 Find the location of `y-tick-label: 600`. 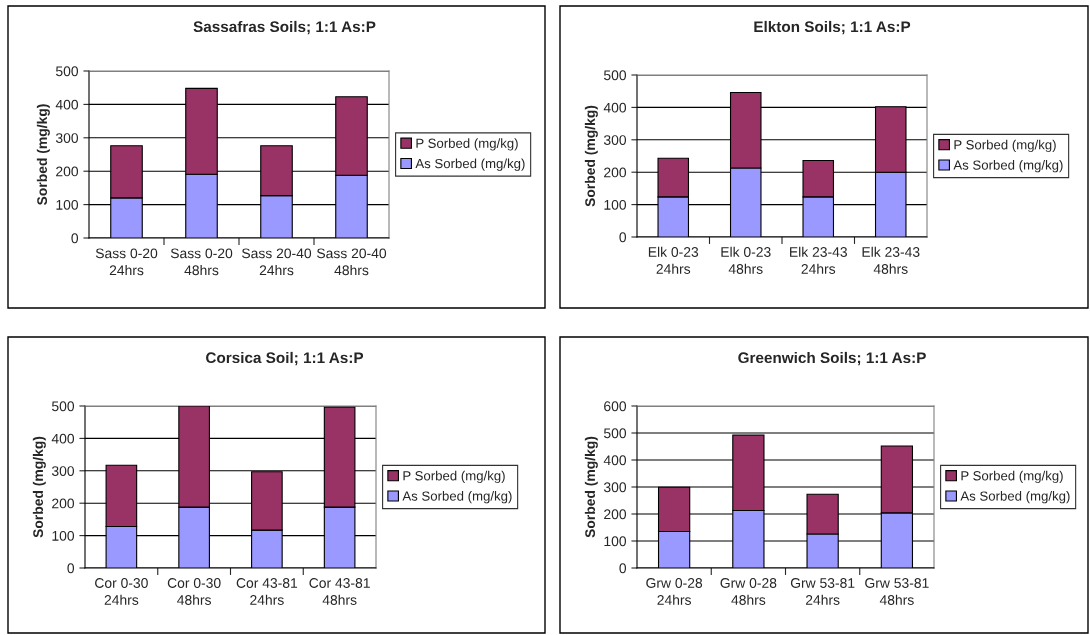

y-tick-label: 600 is located at coordinates (615, 406).